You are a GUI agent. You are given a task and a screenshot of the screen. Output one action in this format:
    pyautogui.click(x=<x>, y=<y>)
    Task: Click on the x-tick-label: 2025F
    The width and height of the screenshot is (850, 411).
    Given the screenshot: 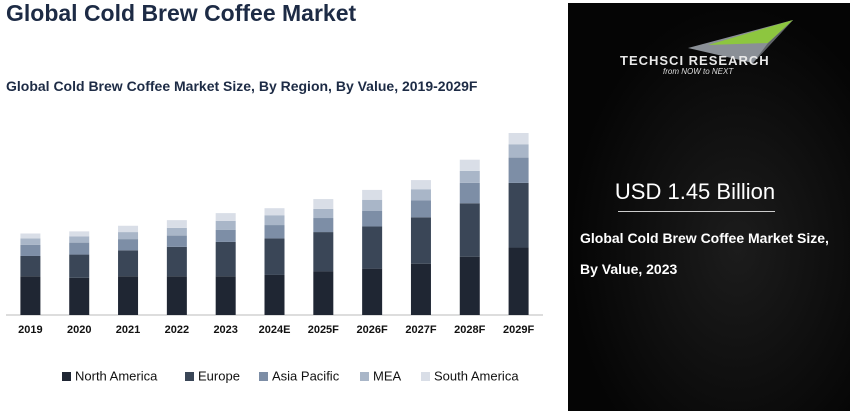 What is the action you would take?
    pyautogui.click(x=323, y=330)
    